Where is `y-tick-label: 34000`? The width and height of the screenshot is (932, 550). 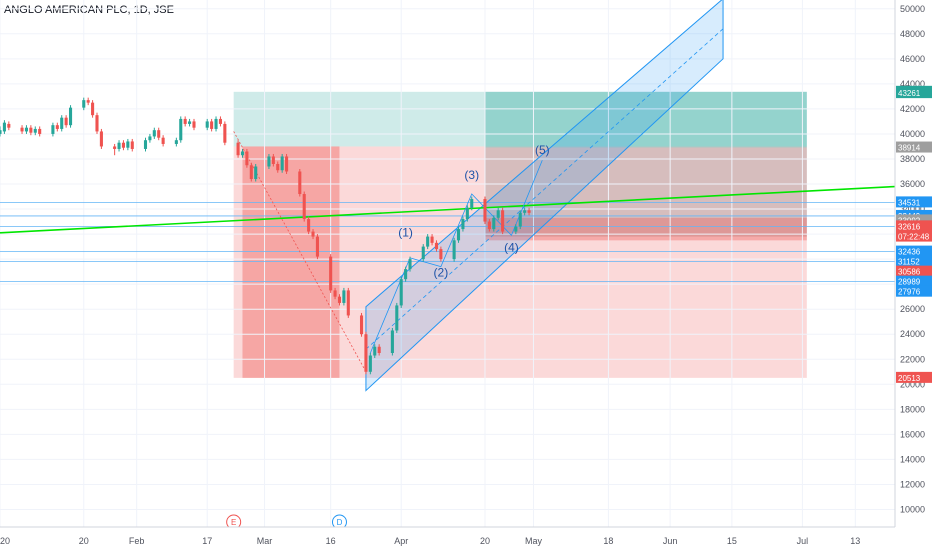
y-tick-label: 34000 is located at coordinates (912, 209).